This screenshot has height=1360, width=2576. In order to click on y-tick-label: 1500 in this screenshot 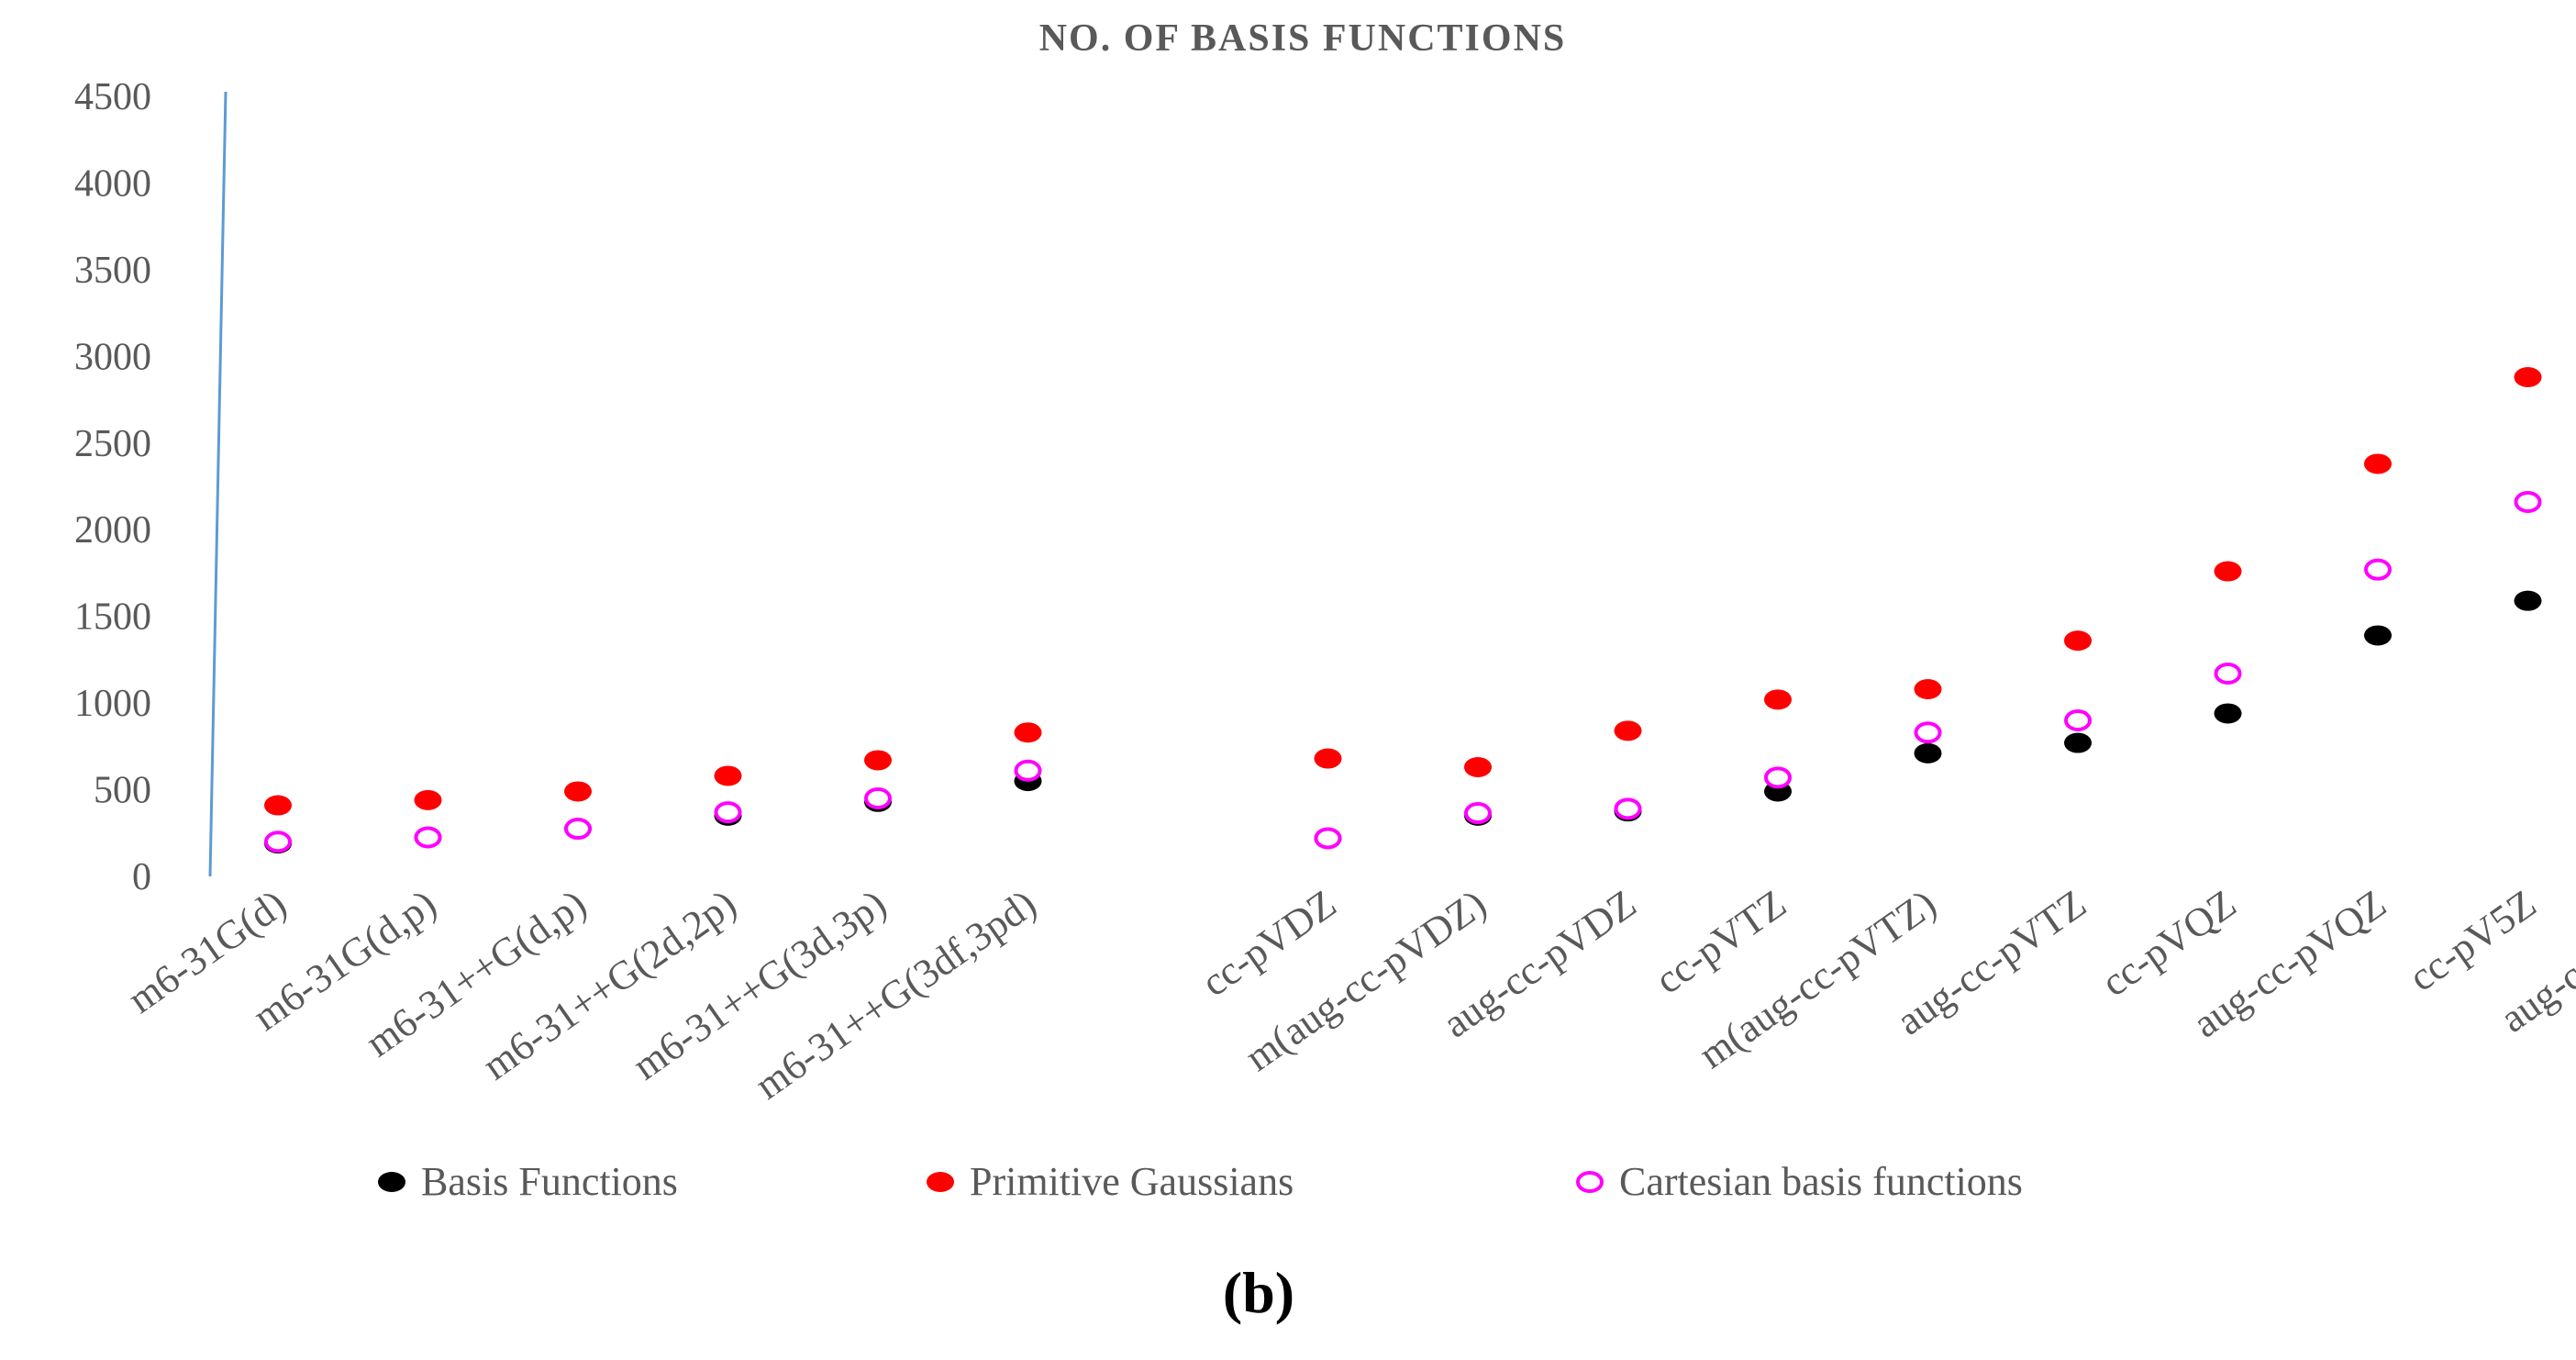, I will do `click(112, 617)`.